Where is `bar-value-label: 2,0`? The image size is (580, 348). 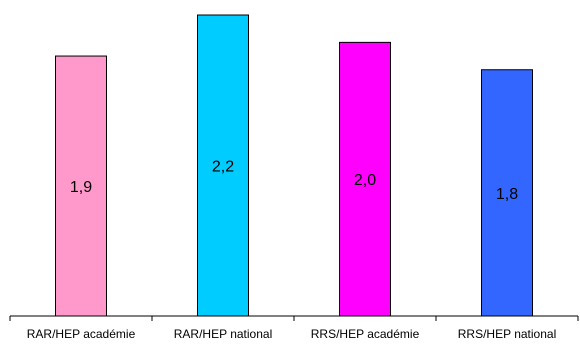
bar-value-label: 2,0 is located at coordinates (365, 180).